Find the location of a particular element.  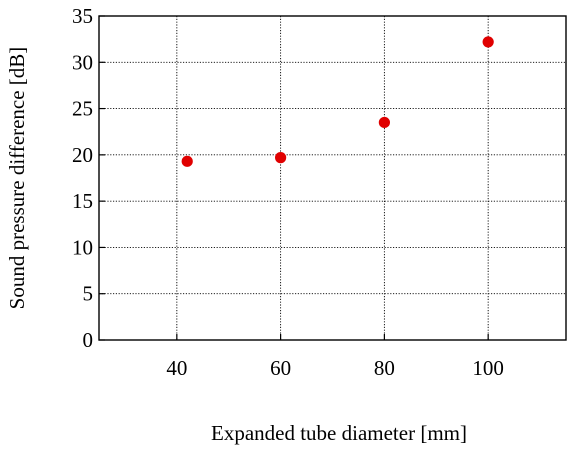

y-tick-label: 35 is located at coordinates (82, 16).